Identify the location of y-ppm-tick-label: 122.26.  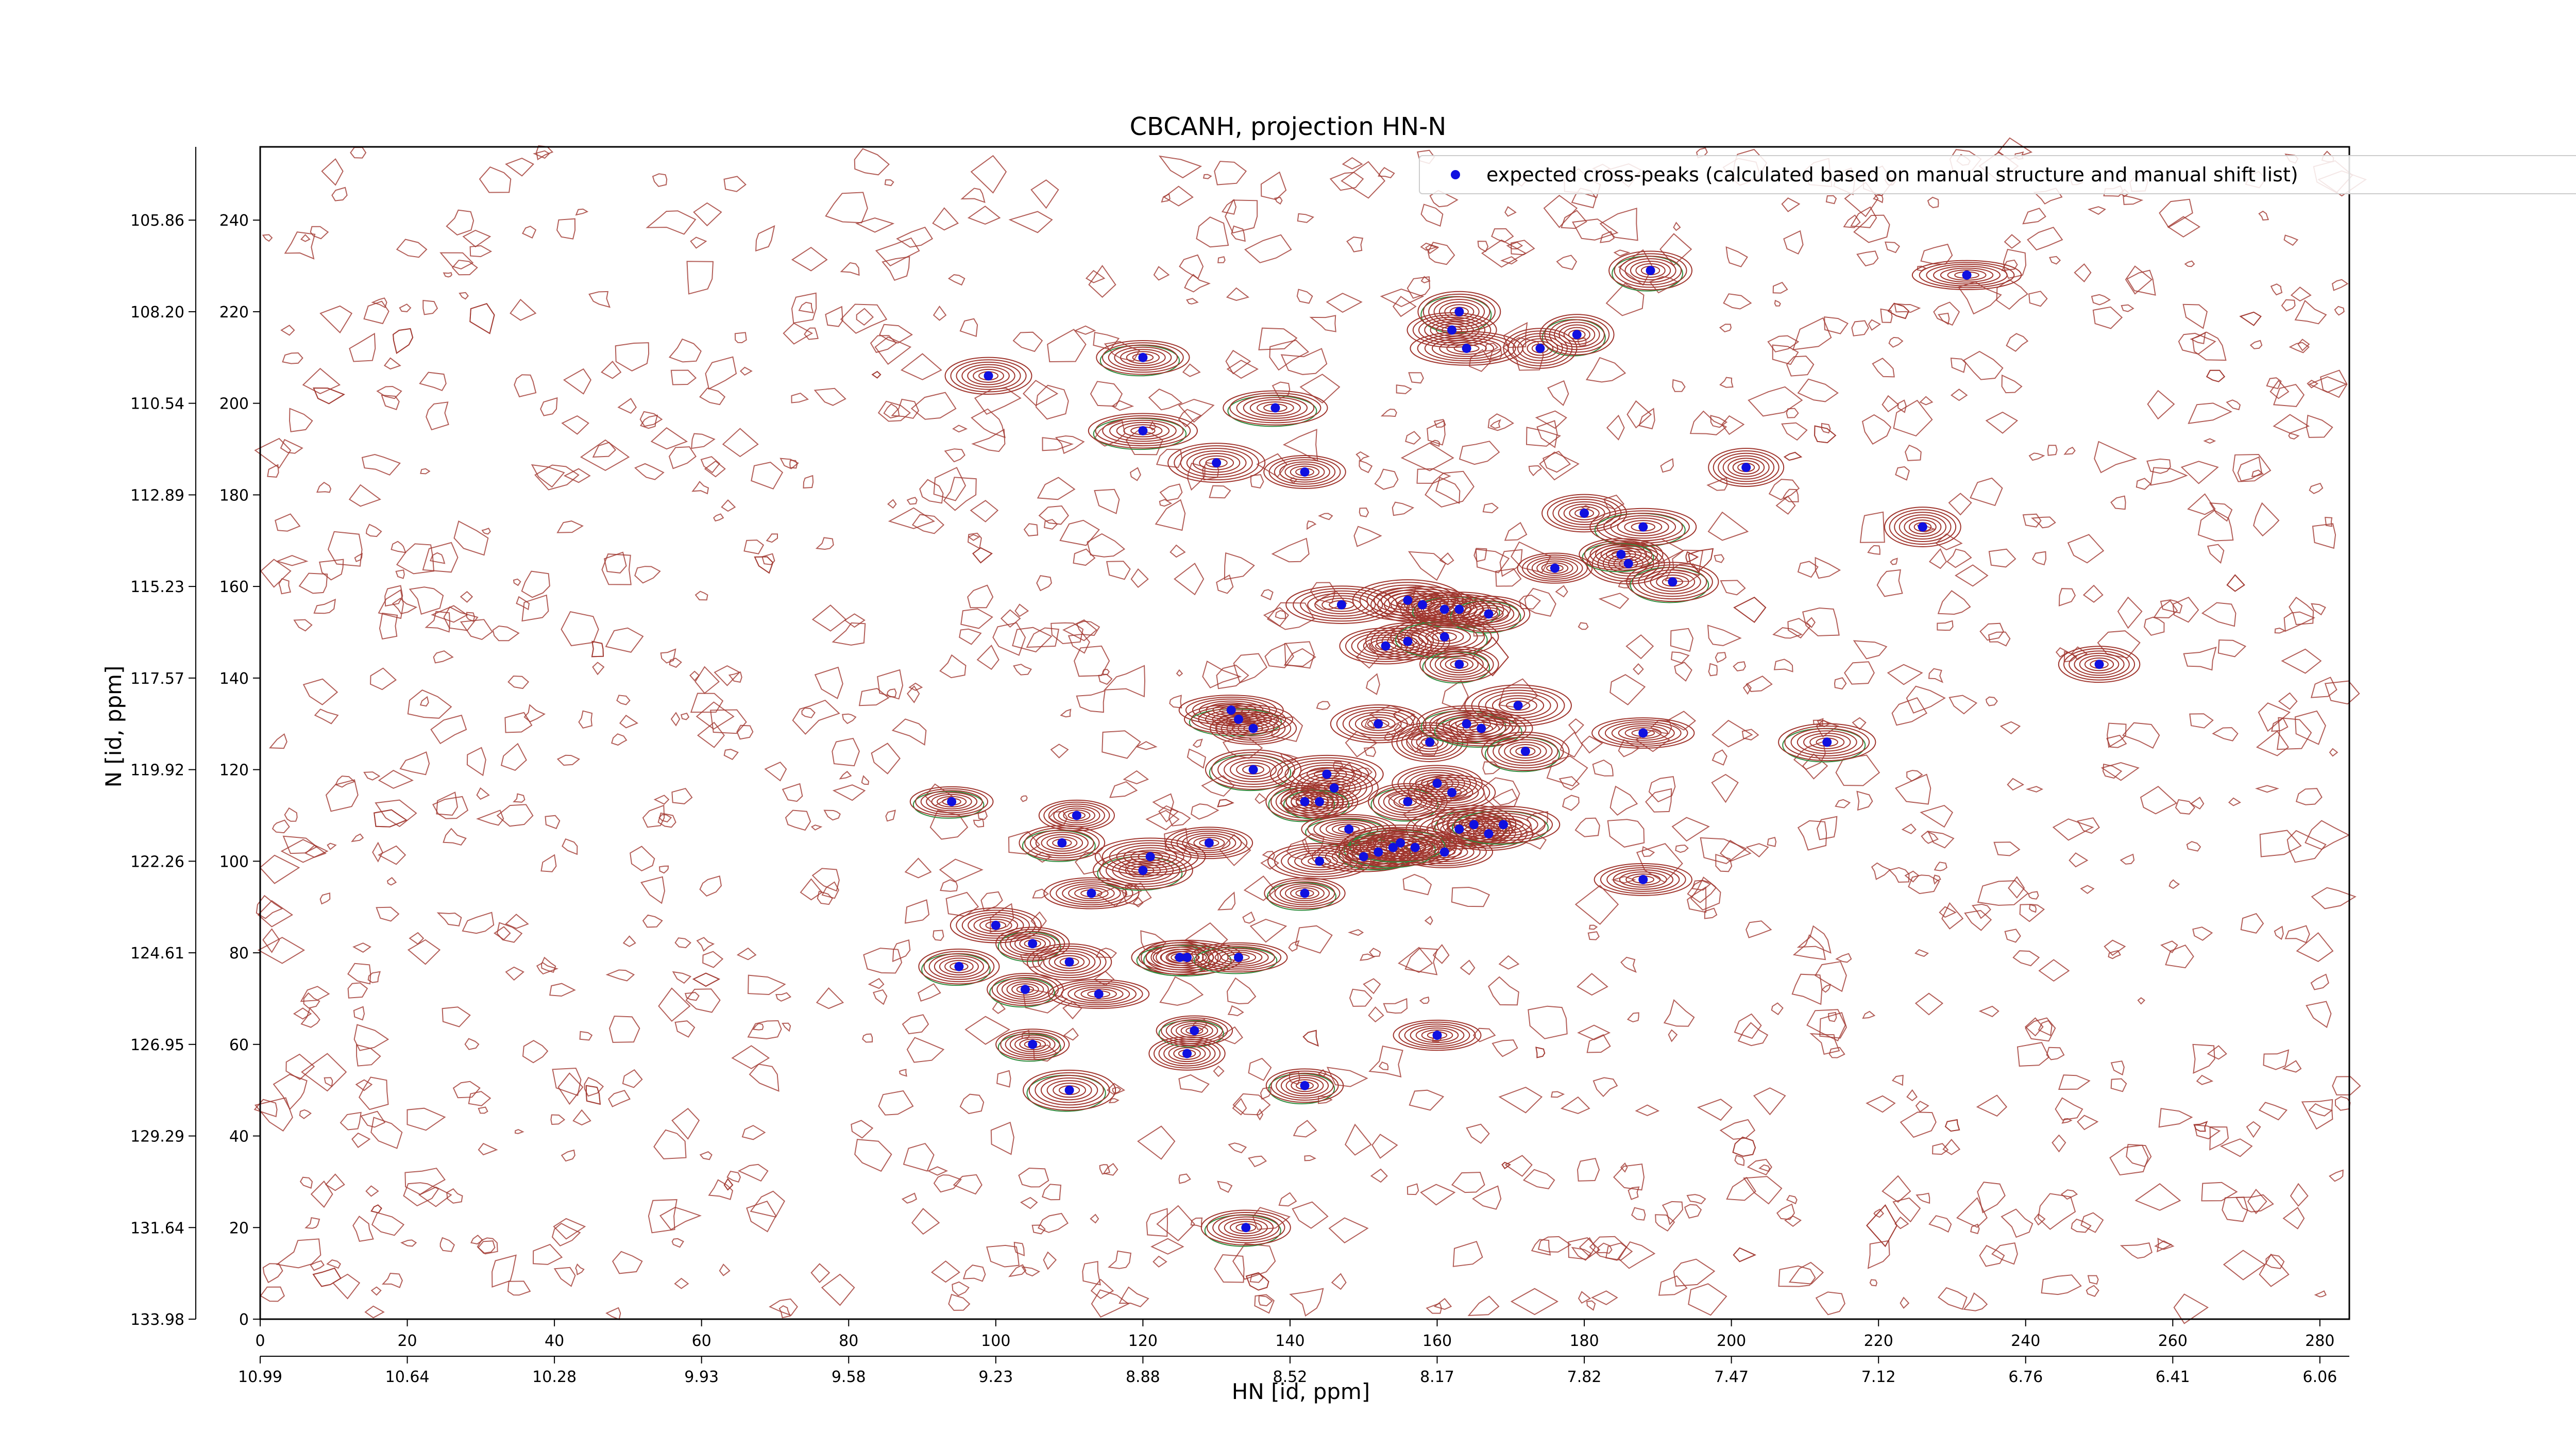
(157, 862).